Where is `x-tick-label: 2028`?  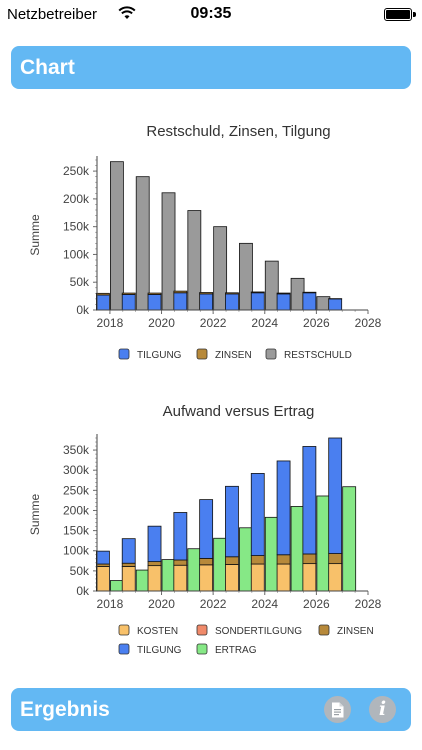 x-tick-label: 2028 is located at coordinates (368, 604).